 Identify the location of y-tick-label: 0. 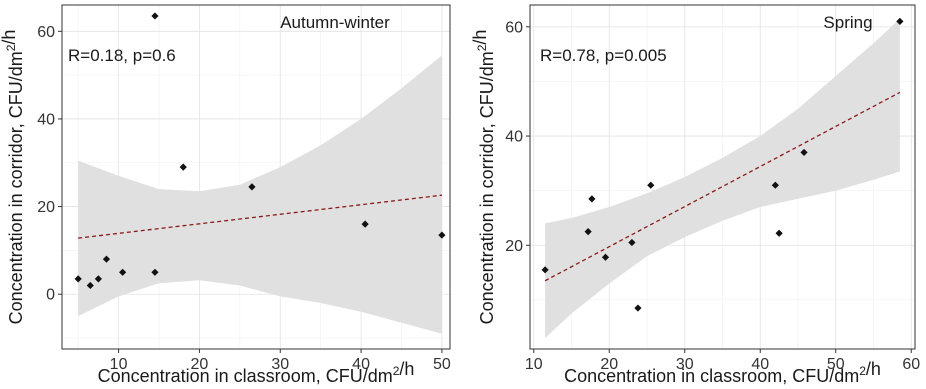
(50, 295).